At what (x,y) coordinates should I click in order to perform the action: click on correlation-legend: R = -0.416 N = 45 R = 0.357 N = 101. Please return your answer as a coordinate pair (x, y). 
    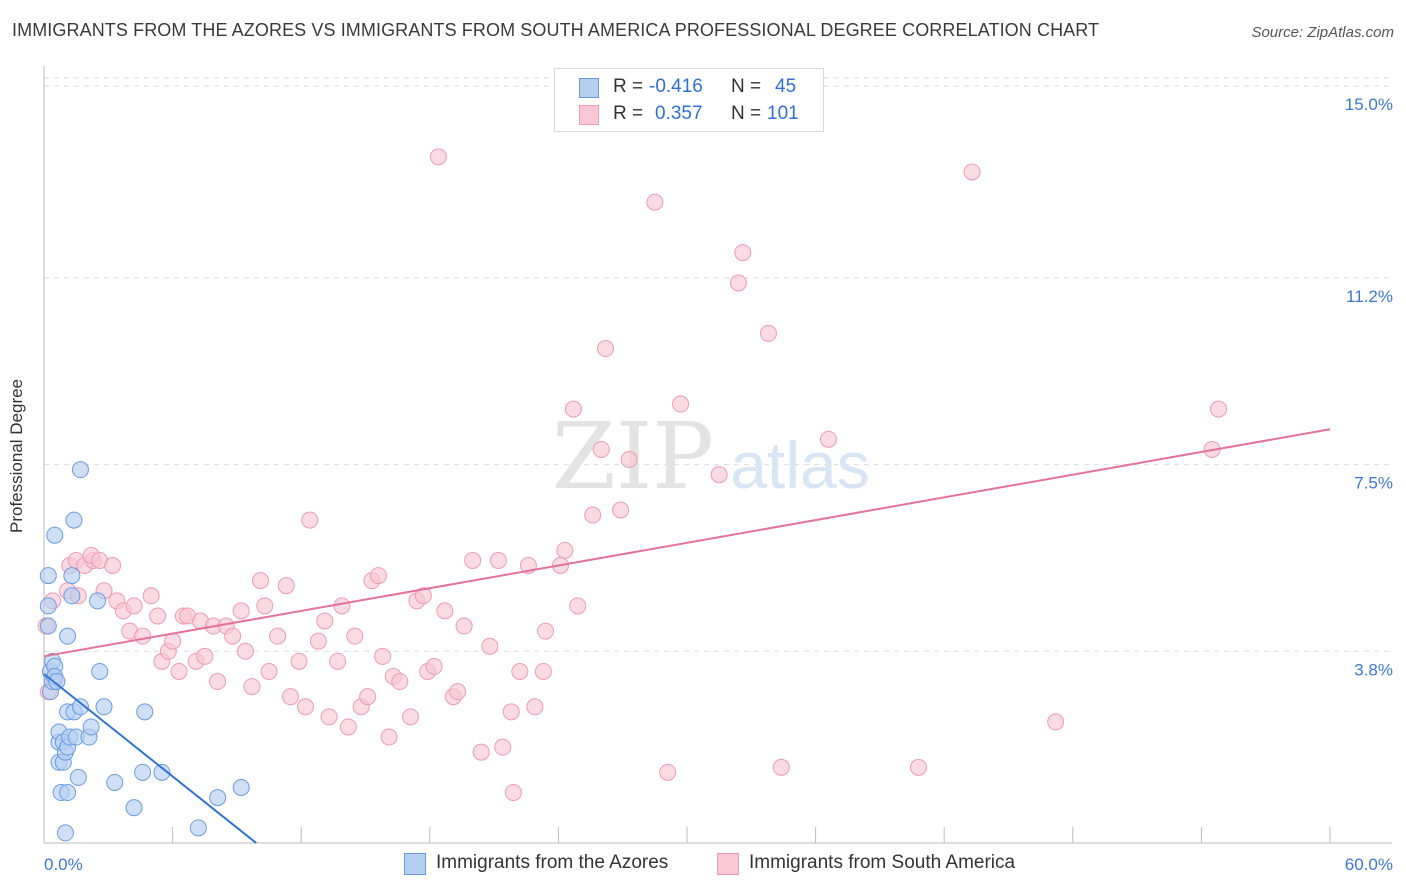
    Looking at the image, I should click on (689, 100).